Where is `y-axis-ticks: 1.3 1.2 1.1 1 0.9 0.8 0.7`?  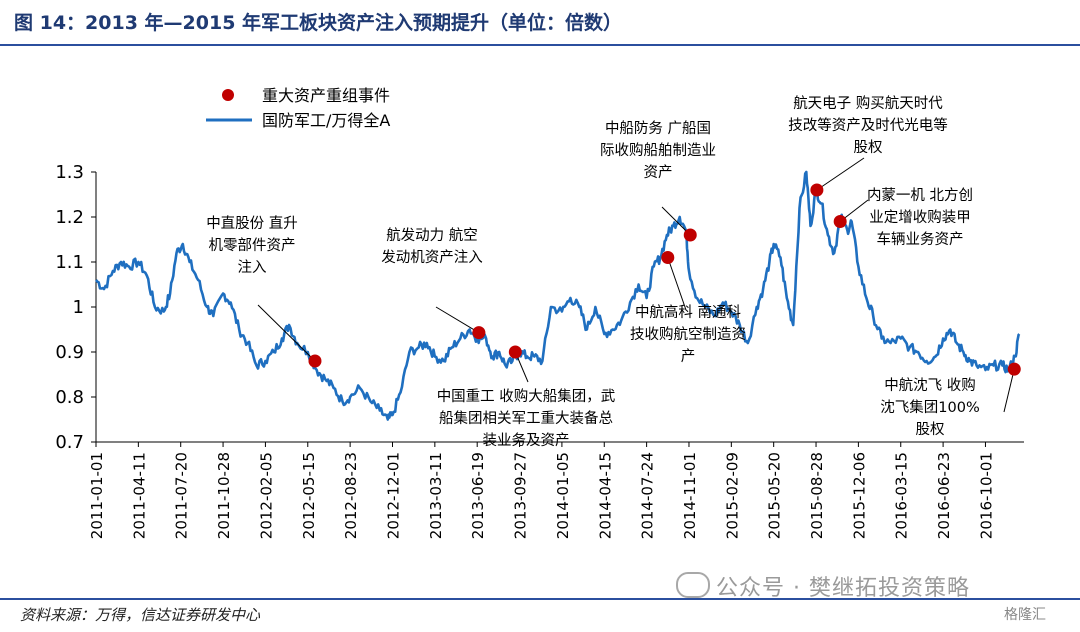
y-axis-ticks: 1.3 1.2 1.1 1 0.9 0.8 0.7 is located at coordinates (75, 307).